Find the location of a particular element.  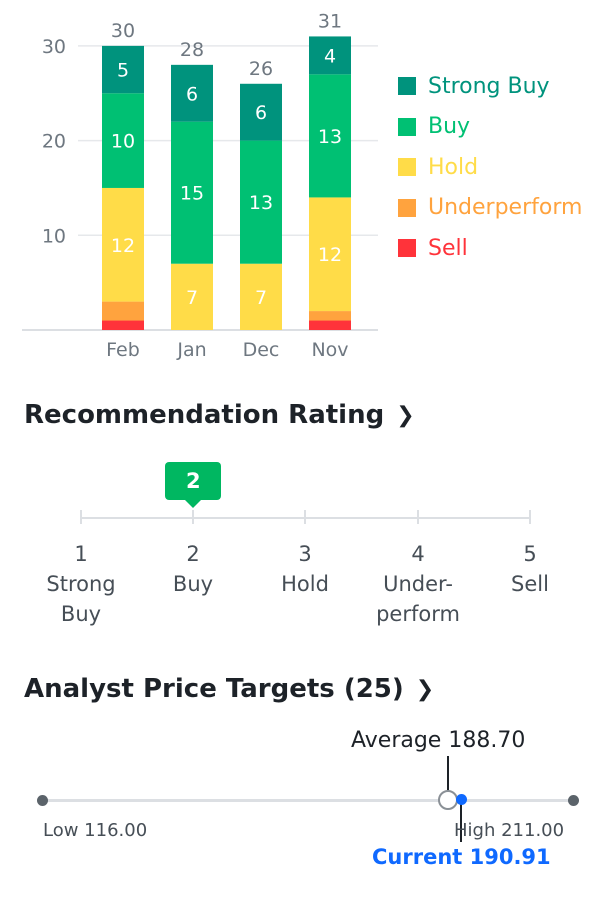

average-connector-line is located at coordinates (448, 774).